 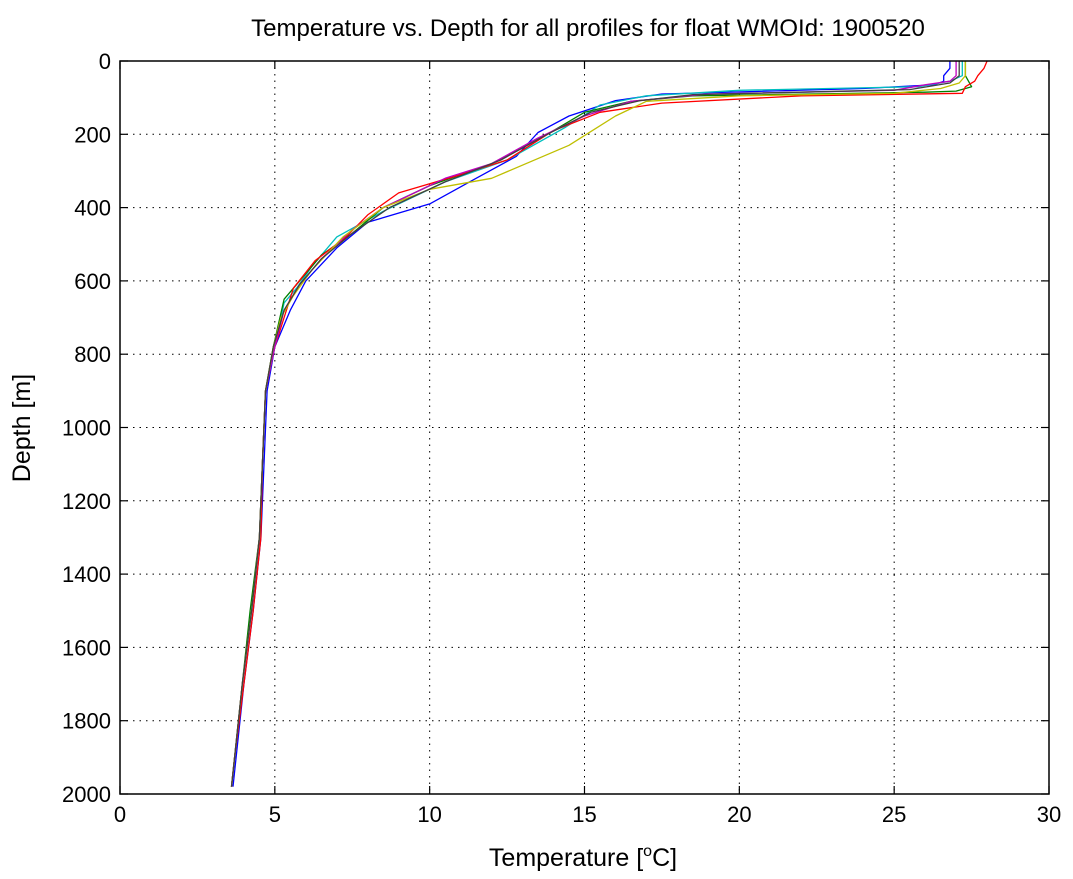 What do you see at coordinates (86, 721) in the screenshot?
I see `y-tick-label: 1800` at bounding box center [86, 721].